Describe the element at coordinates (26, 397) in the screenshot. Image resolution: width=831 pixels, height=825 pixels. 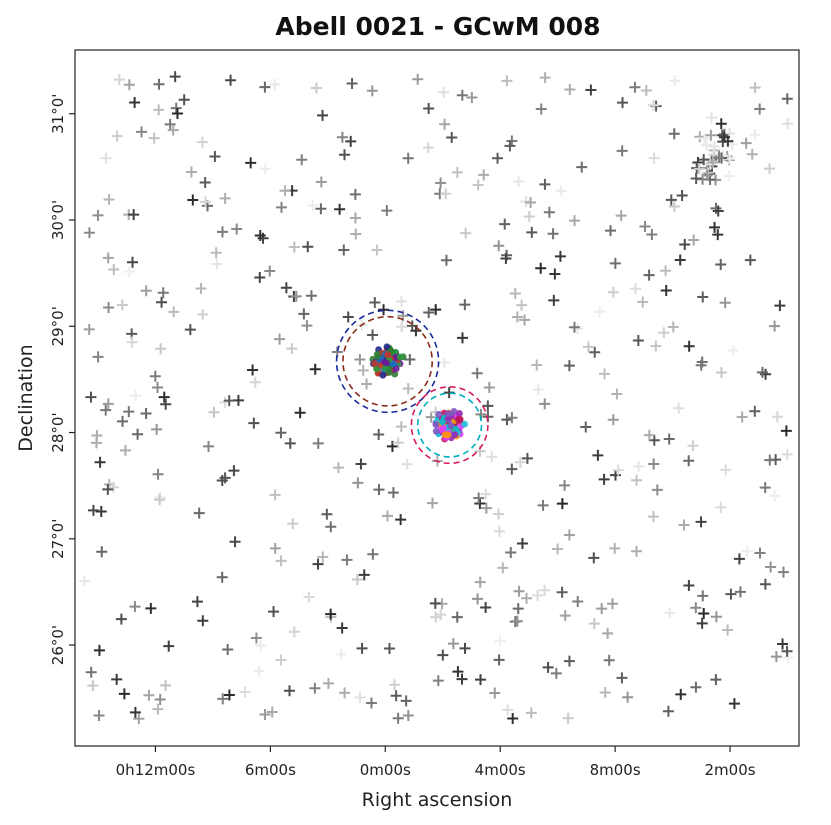
I see `y-axis-label: Declination` at that location.